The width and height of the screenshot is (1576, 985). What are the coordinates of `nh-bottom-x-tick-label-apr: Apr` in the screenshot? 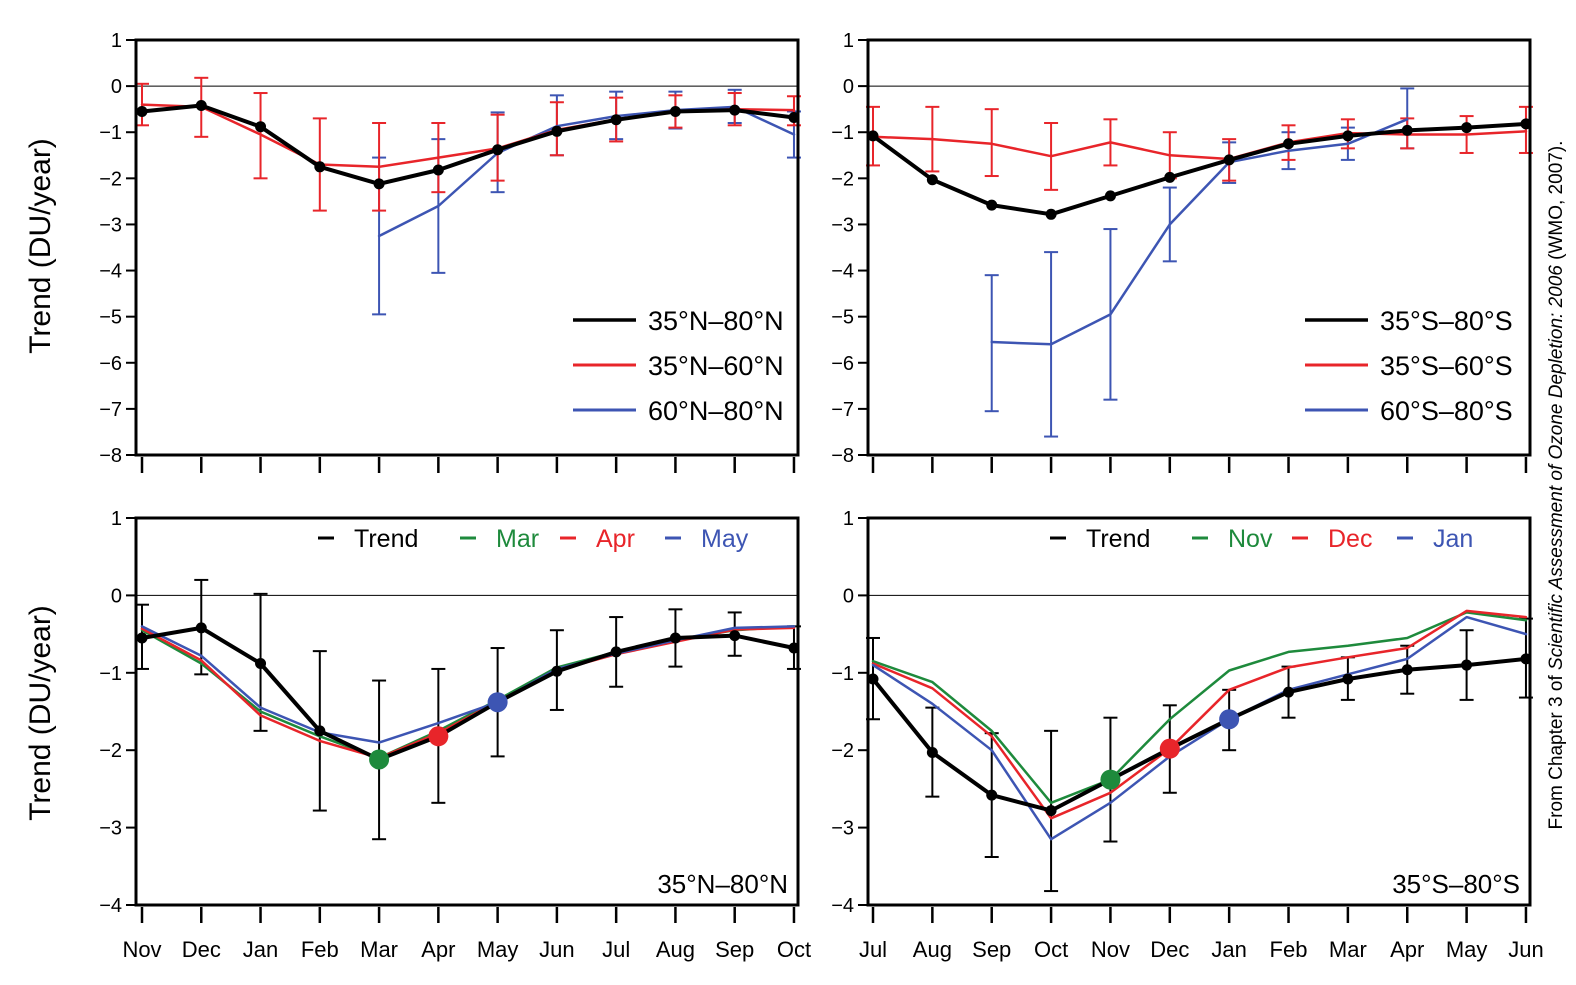 It's located at (438, 949).